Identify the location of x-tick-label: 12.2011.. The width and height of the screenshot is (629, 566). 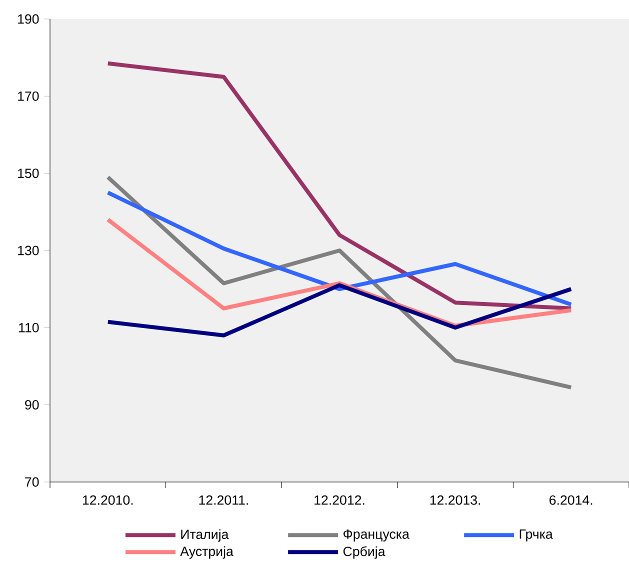
(223, 500).